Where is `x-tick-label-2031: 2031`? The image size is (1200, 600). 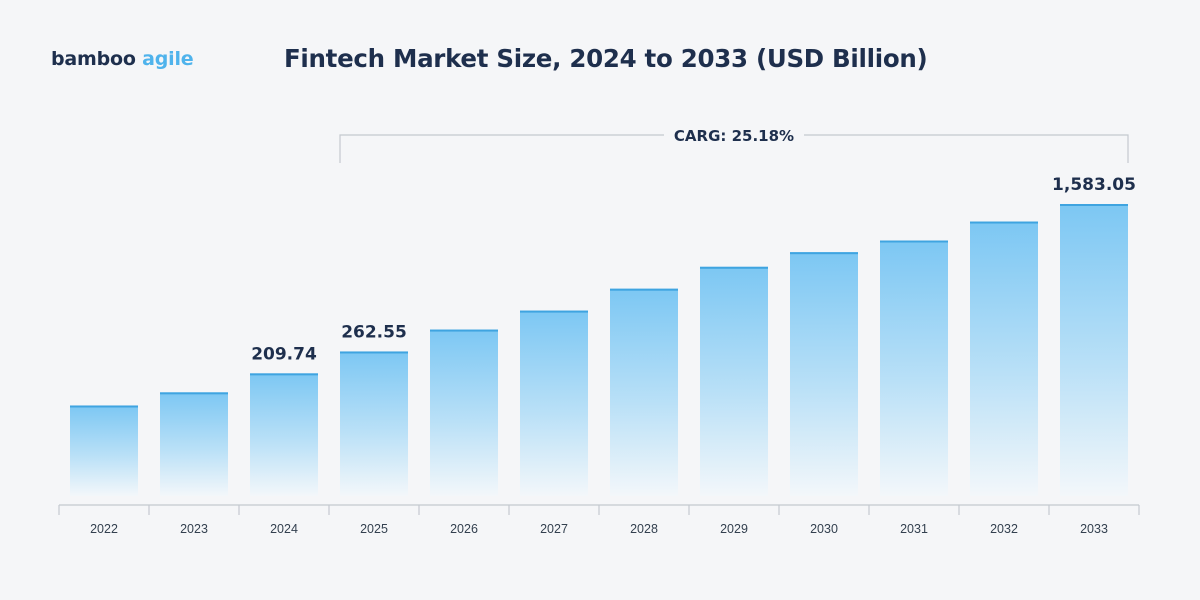
x-tick-label-2031: 2031 is located at coordinates (914, 529).